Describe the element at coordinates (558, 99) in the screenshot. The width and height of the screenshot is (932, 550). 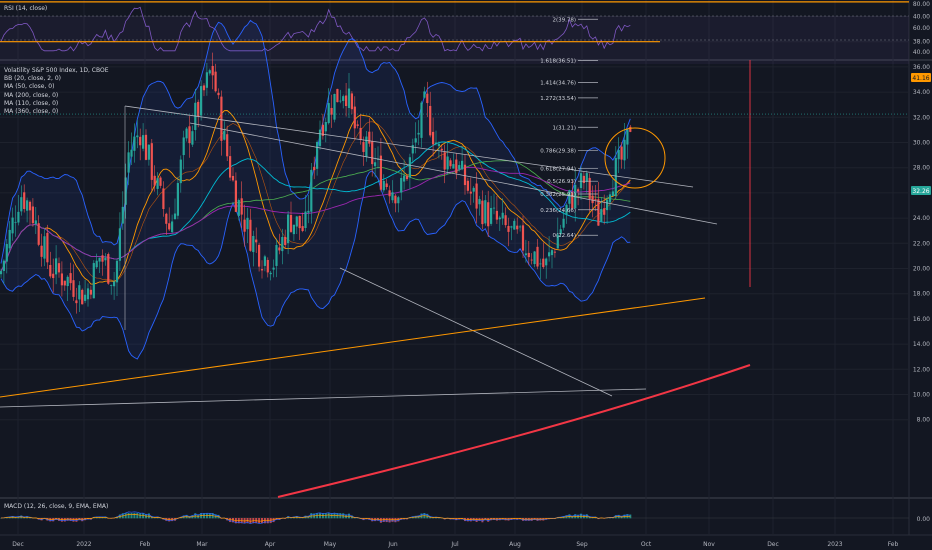
I see `fib-level-label: 1.272(33.54)` at that location.